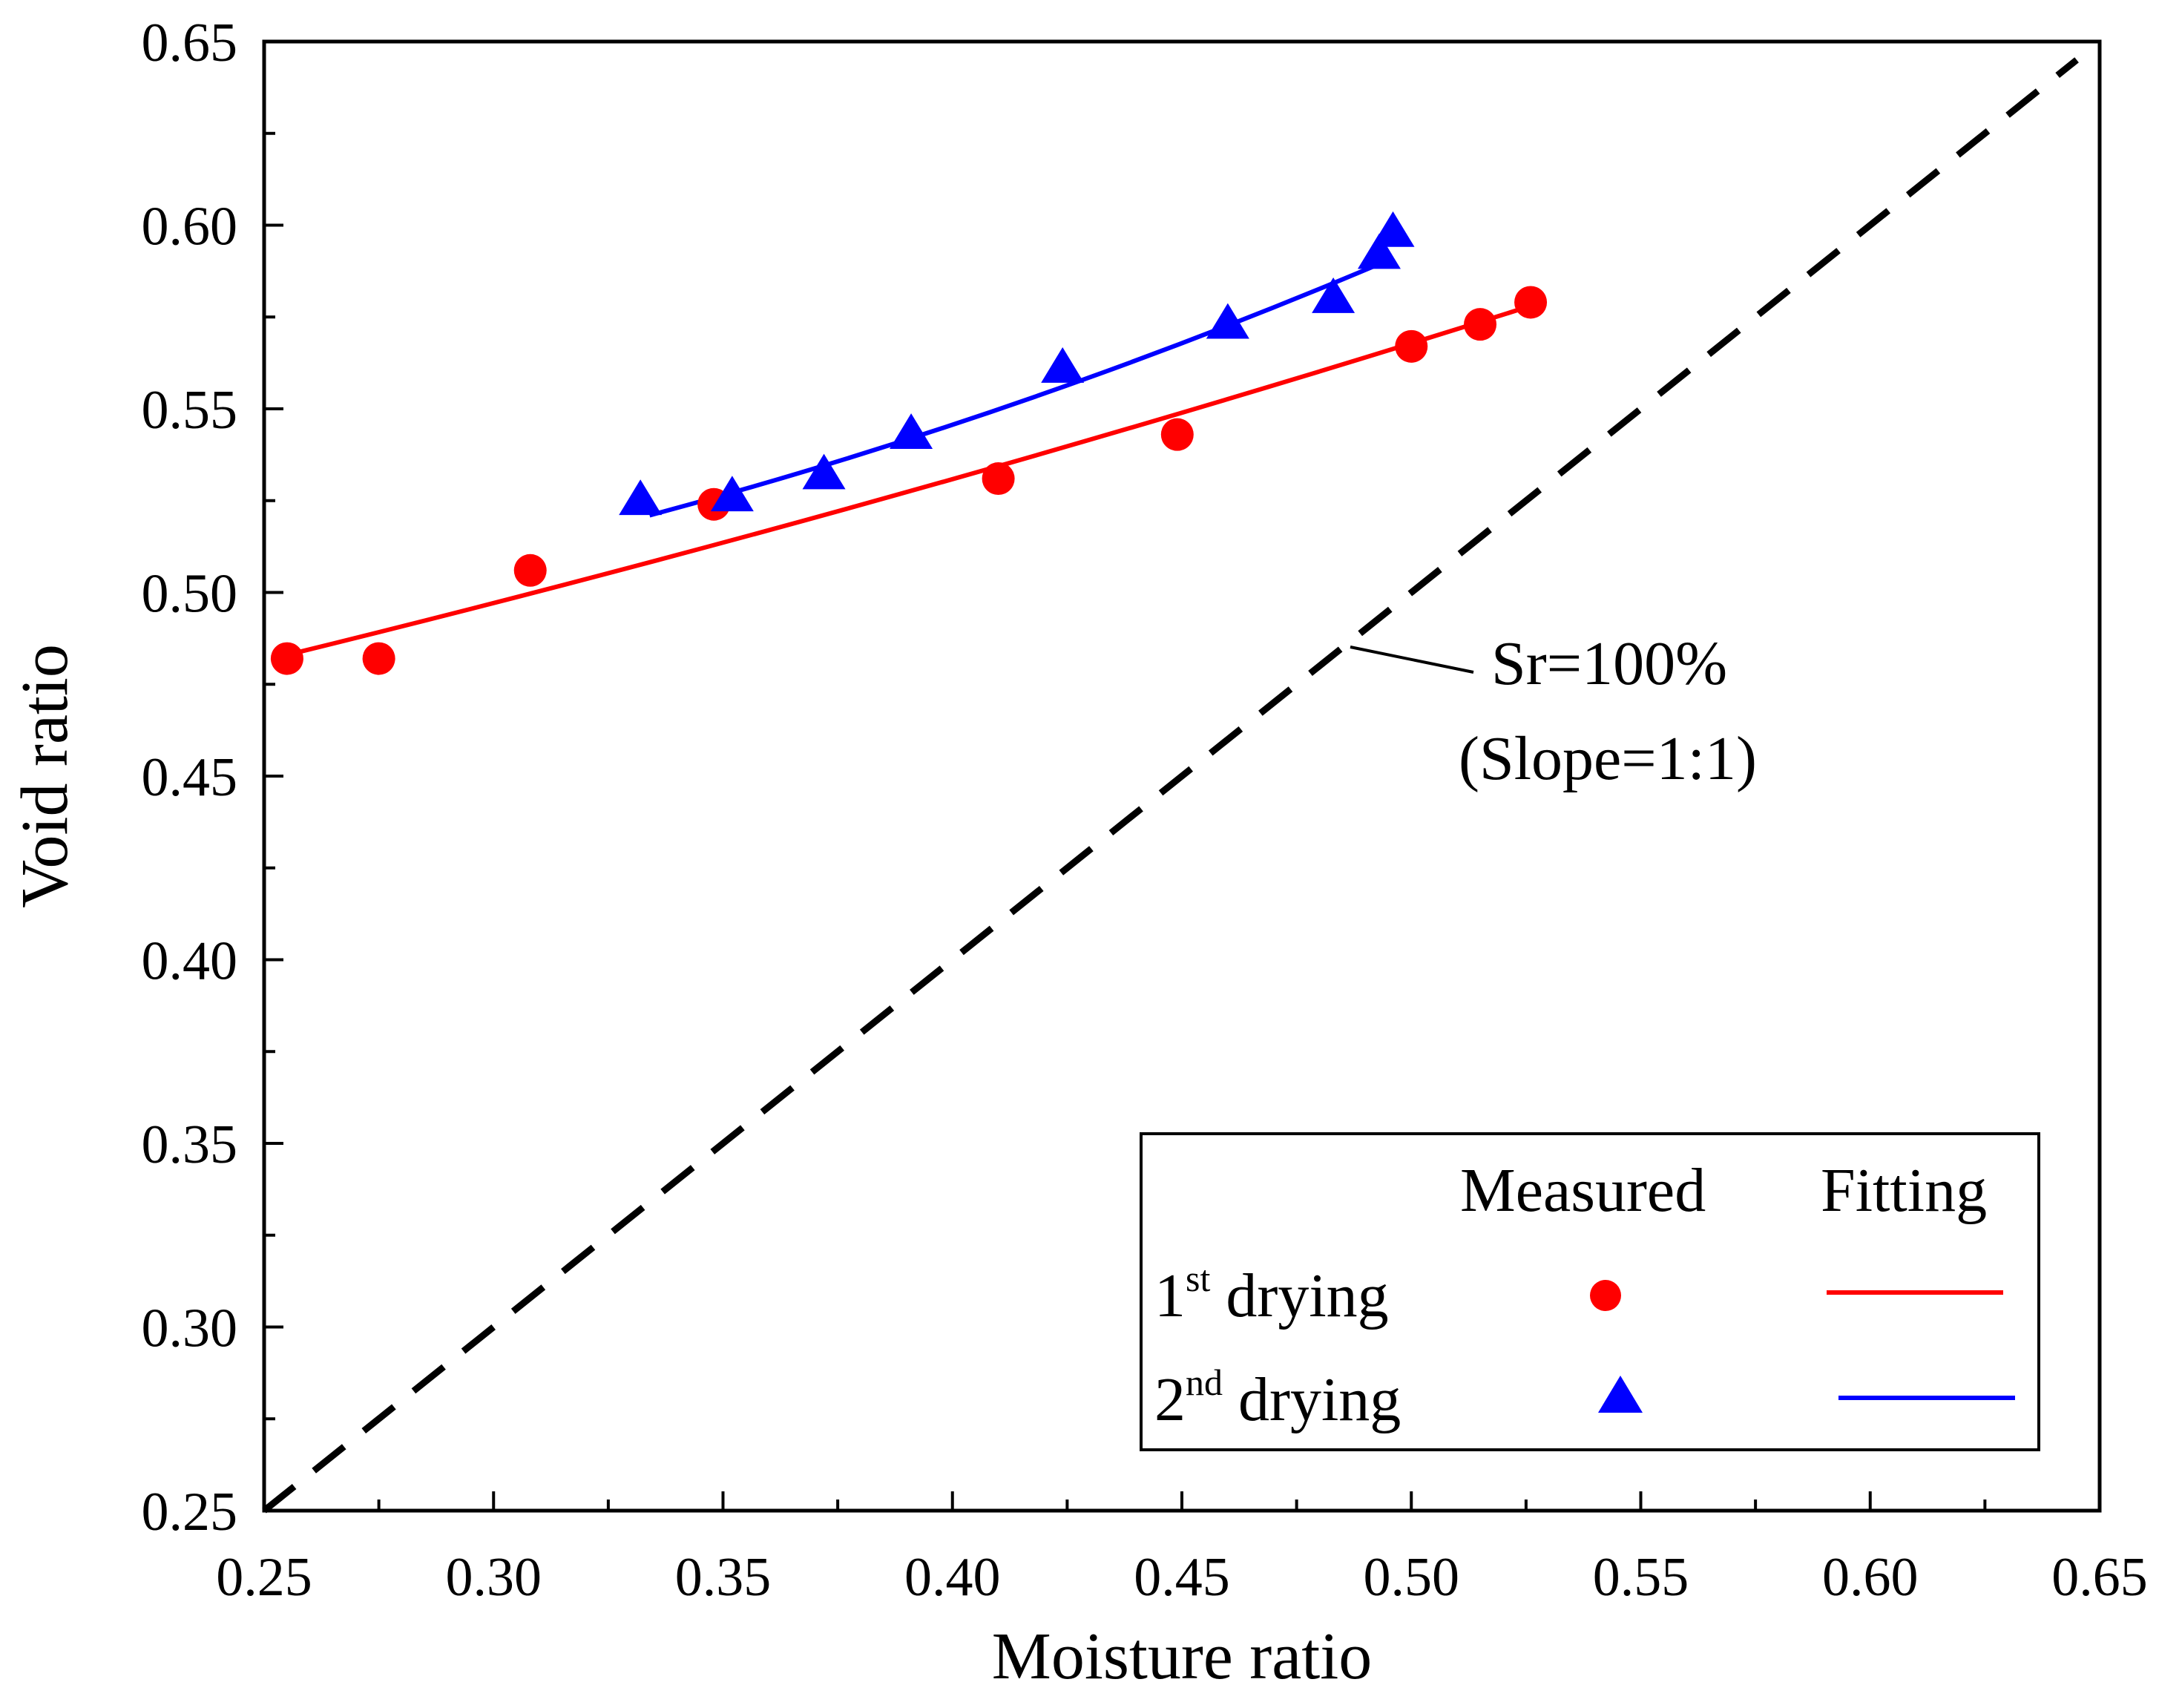 The image size is (2159, 1708). What do you see at coordinates (494, 1577) in the screenshot?
I see `x-tick-label: 0.30` at bounding box center [494, 1577].